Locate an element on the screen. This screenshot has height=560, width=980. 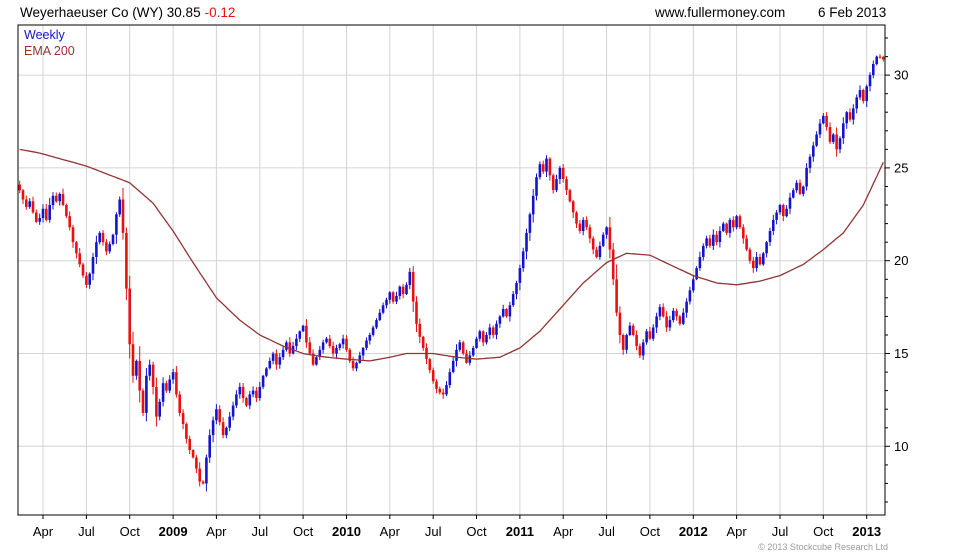
header-title: Weyerhaeuser Co (WY) 30.85 -0.12 is located at coordinates (127, 12).